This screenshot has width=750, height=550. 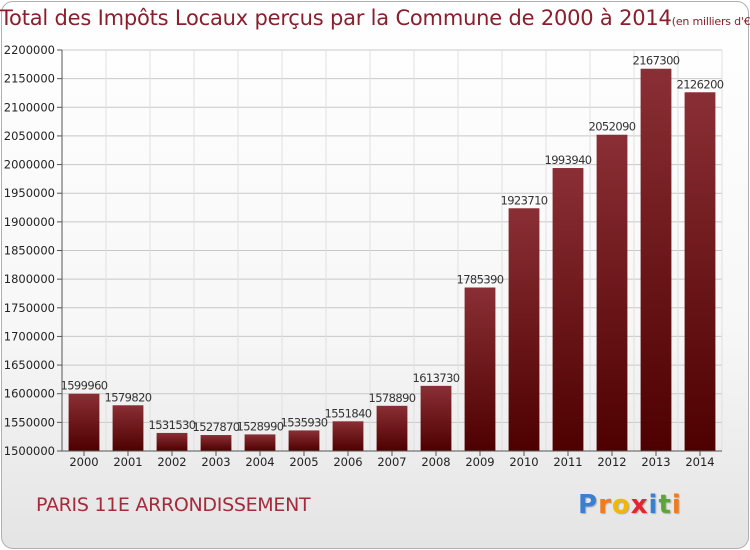 What do you see at coordinates (259, 426) in the screenshot?
I see `value-label-2004: 1528990` at bounding box center [259, 426].